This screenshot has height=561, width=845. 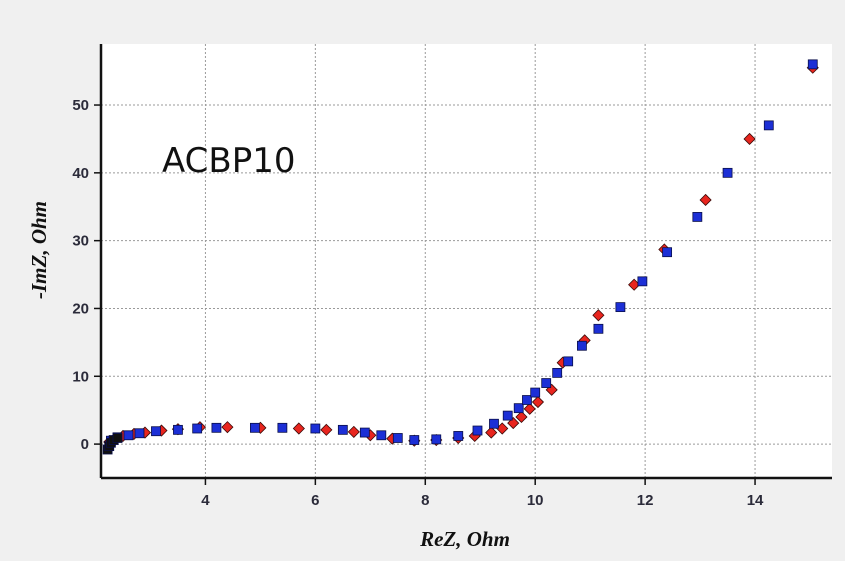 What do you see at coordinates (85, 444) in the screenshot?
I see `y-tick-label: 0` at bounding box center [85, 444].